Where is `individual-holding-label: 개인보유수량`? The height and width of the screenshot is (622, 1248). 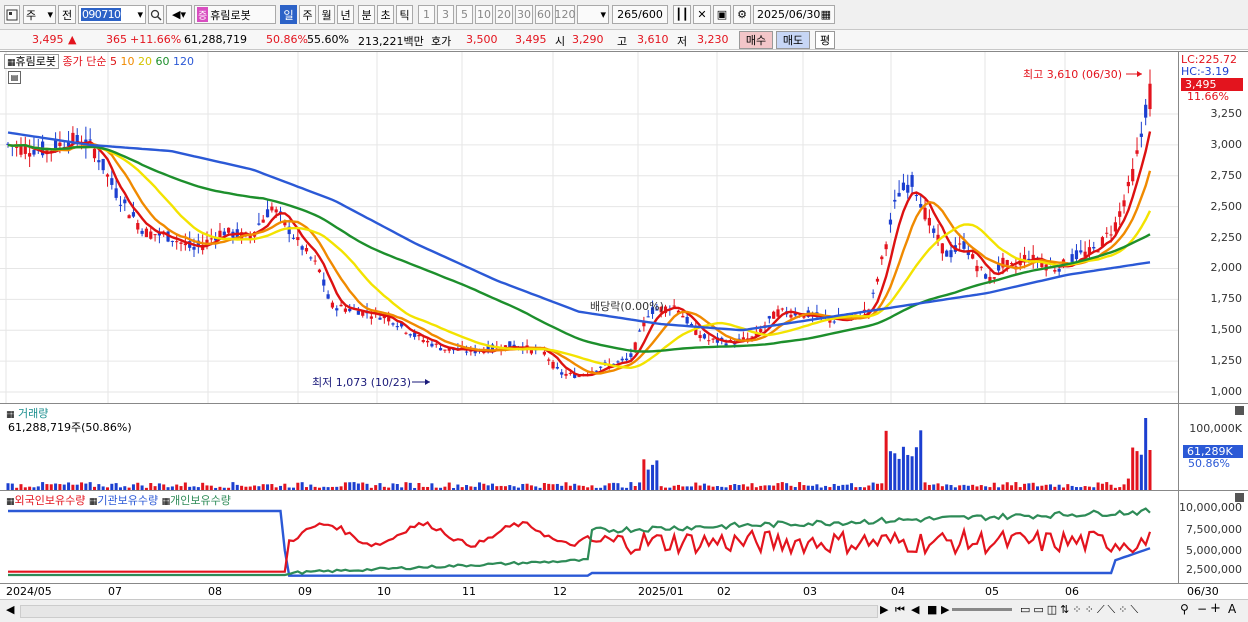 individual-holding-label: 개인보유수량 is located at coordinates (200, 500).